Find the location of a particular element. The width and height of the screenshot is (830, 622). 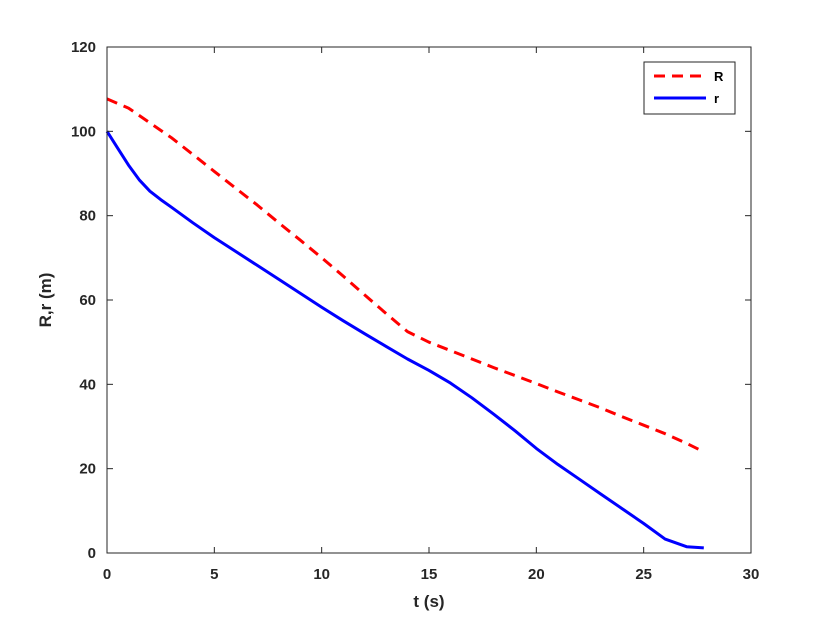

legend-label-r: r is located at coordinates (716, 98).